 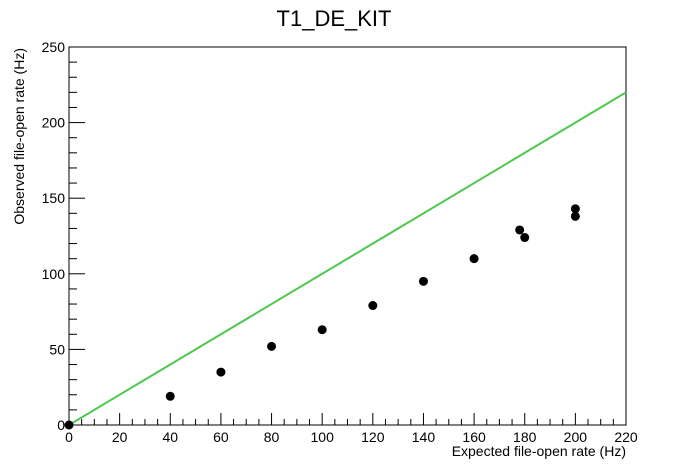 What do you see at coordinates (54, 274) in the screenshot?
I see `y-tick-label: 100` at bounding box center [54, 274].